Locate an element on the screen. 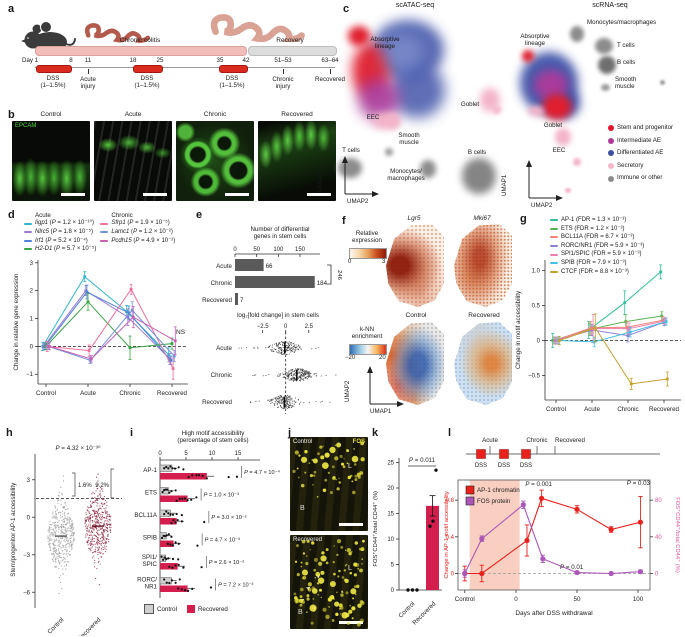 This screenshot has height=637, width=685. svg-text: 246 is located at coordinates (339, 275).